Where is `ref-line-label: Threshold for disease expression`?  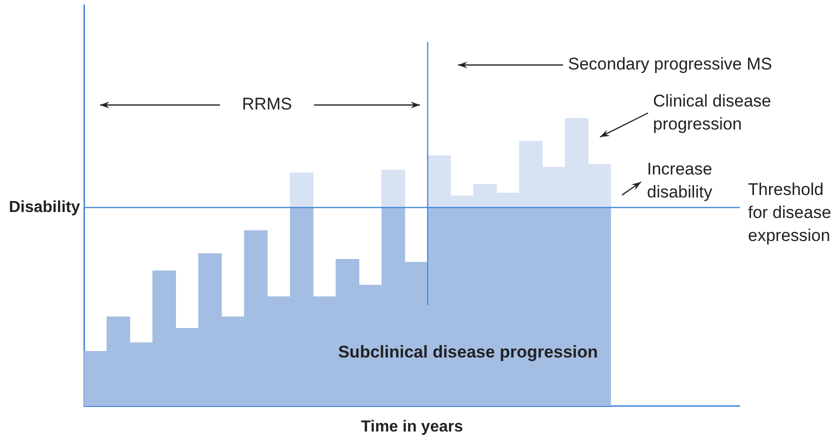 ref-line-label: Threshold for disease expression is located at coordinates (790, 213).